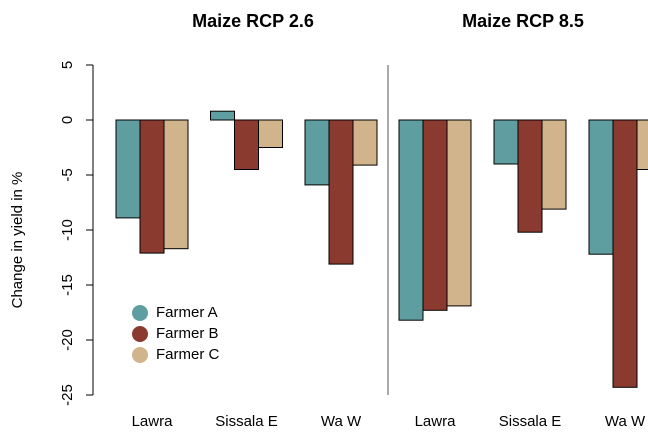  What do you see at coordinates (67, 395) in the screenshot?
I see `y-tick-label: -25` at bounding box center [67, 395].